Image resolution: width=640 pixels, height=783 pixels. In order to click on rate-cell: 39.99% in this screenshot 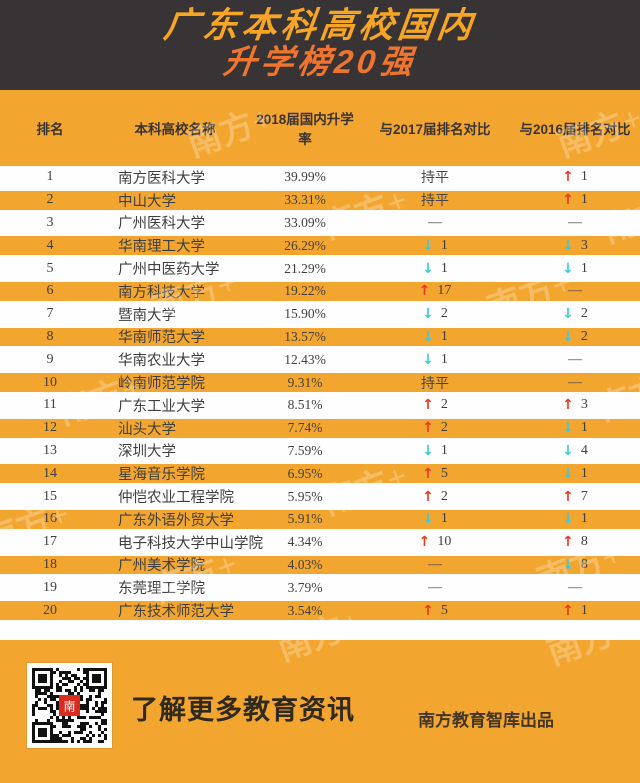, I will do `click(305, 177)`.